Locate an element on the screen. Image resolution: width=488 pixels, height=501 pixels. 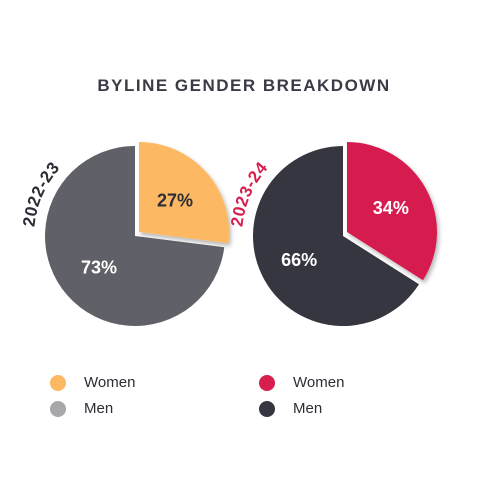
pie-value-label-women: 27% is located at coordinates (175, 200).